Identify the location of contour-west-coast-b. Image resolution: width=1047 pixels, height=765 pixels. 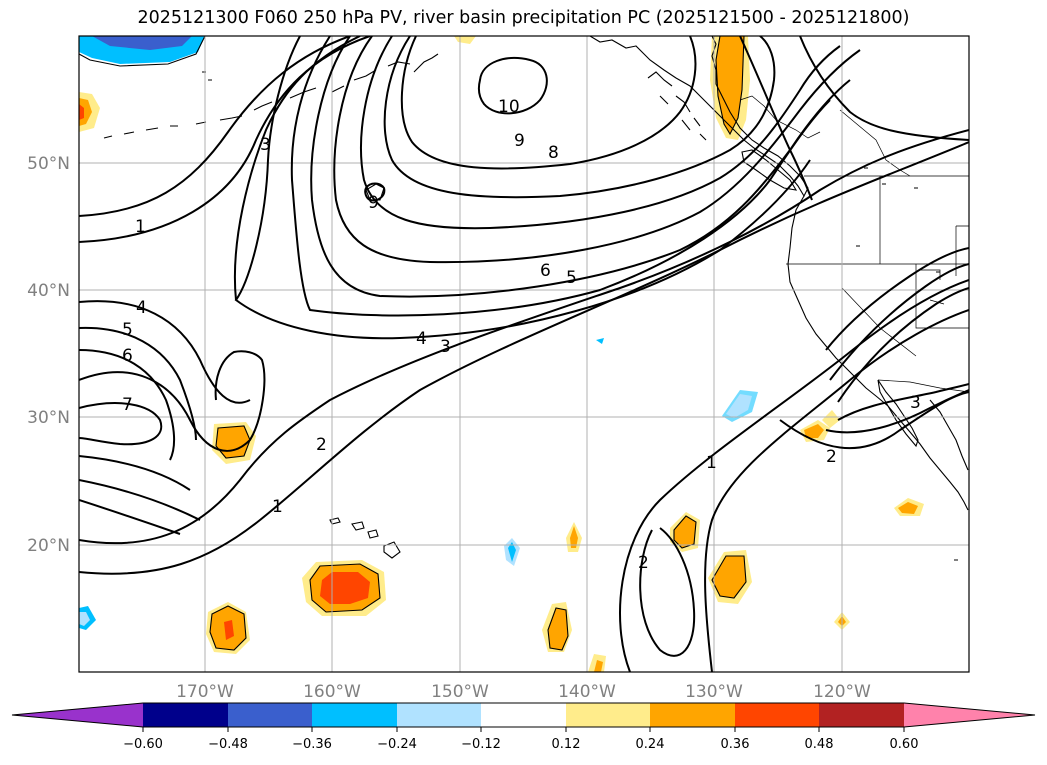
(884, 88).